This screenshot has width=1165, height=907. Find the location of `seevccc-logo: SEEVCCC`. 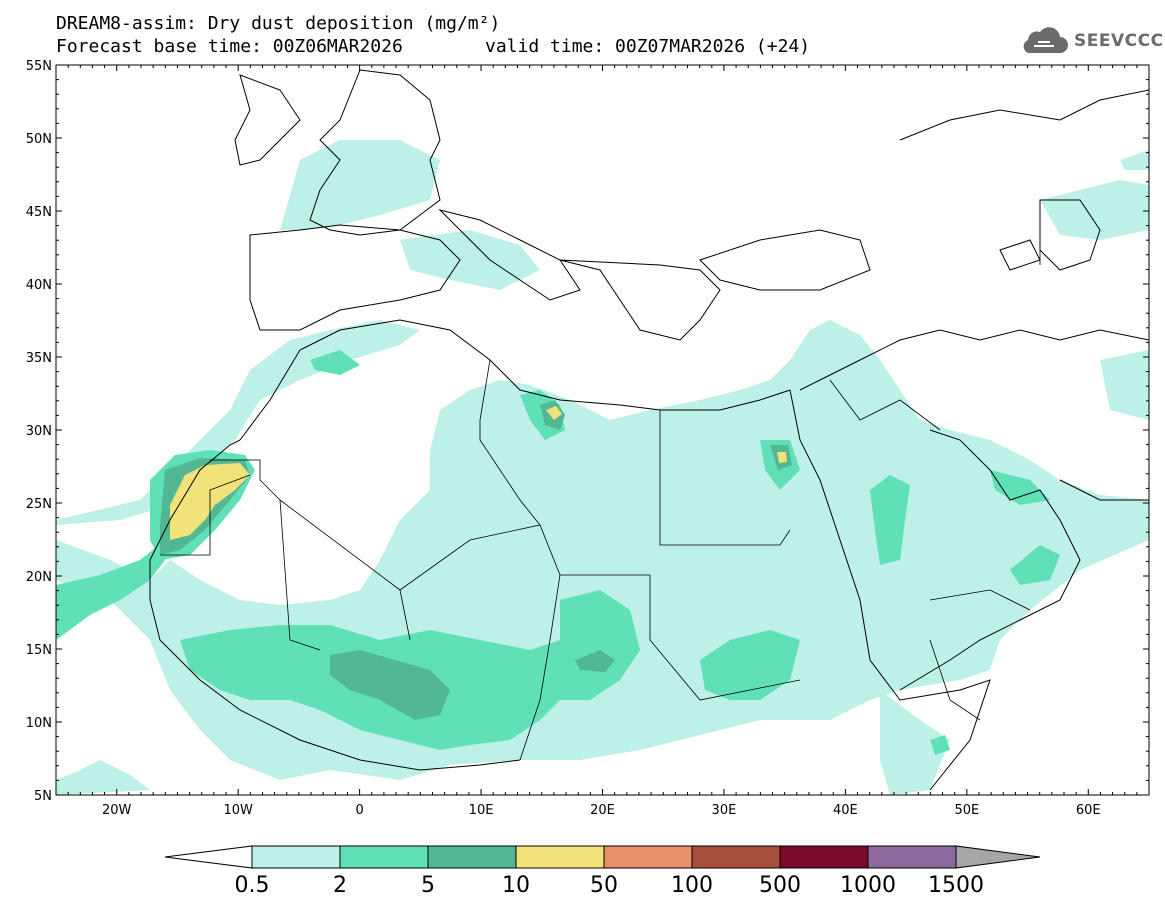

seevccc-logo: SEEVCCC is located at coordinates (1091, 41).